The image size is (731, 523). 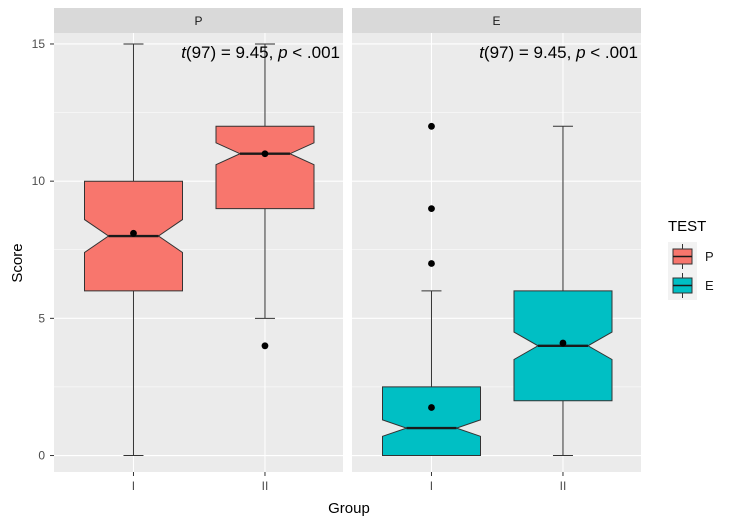 What do you see at coordinates (709, 256) in the screenshot?
I see `legend-label: P` at bounding box center [709, 256].